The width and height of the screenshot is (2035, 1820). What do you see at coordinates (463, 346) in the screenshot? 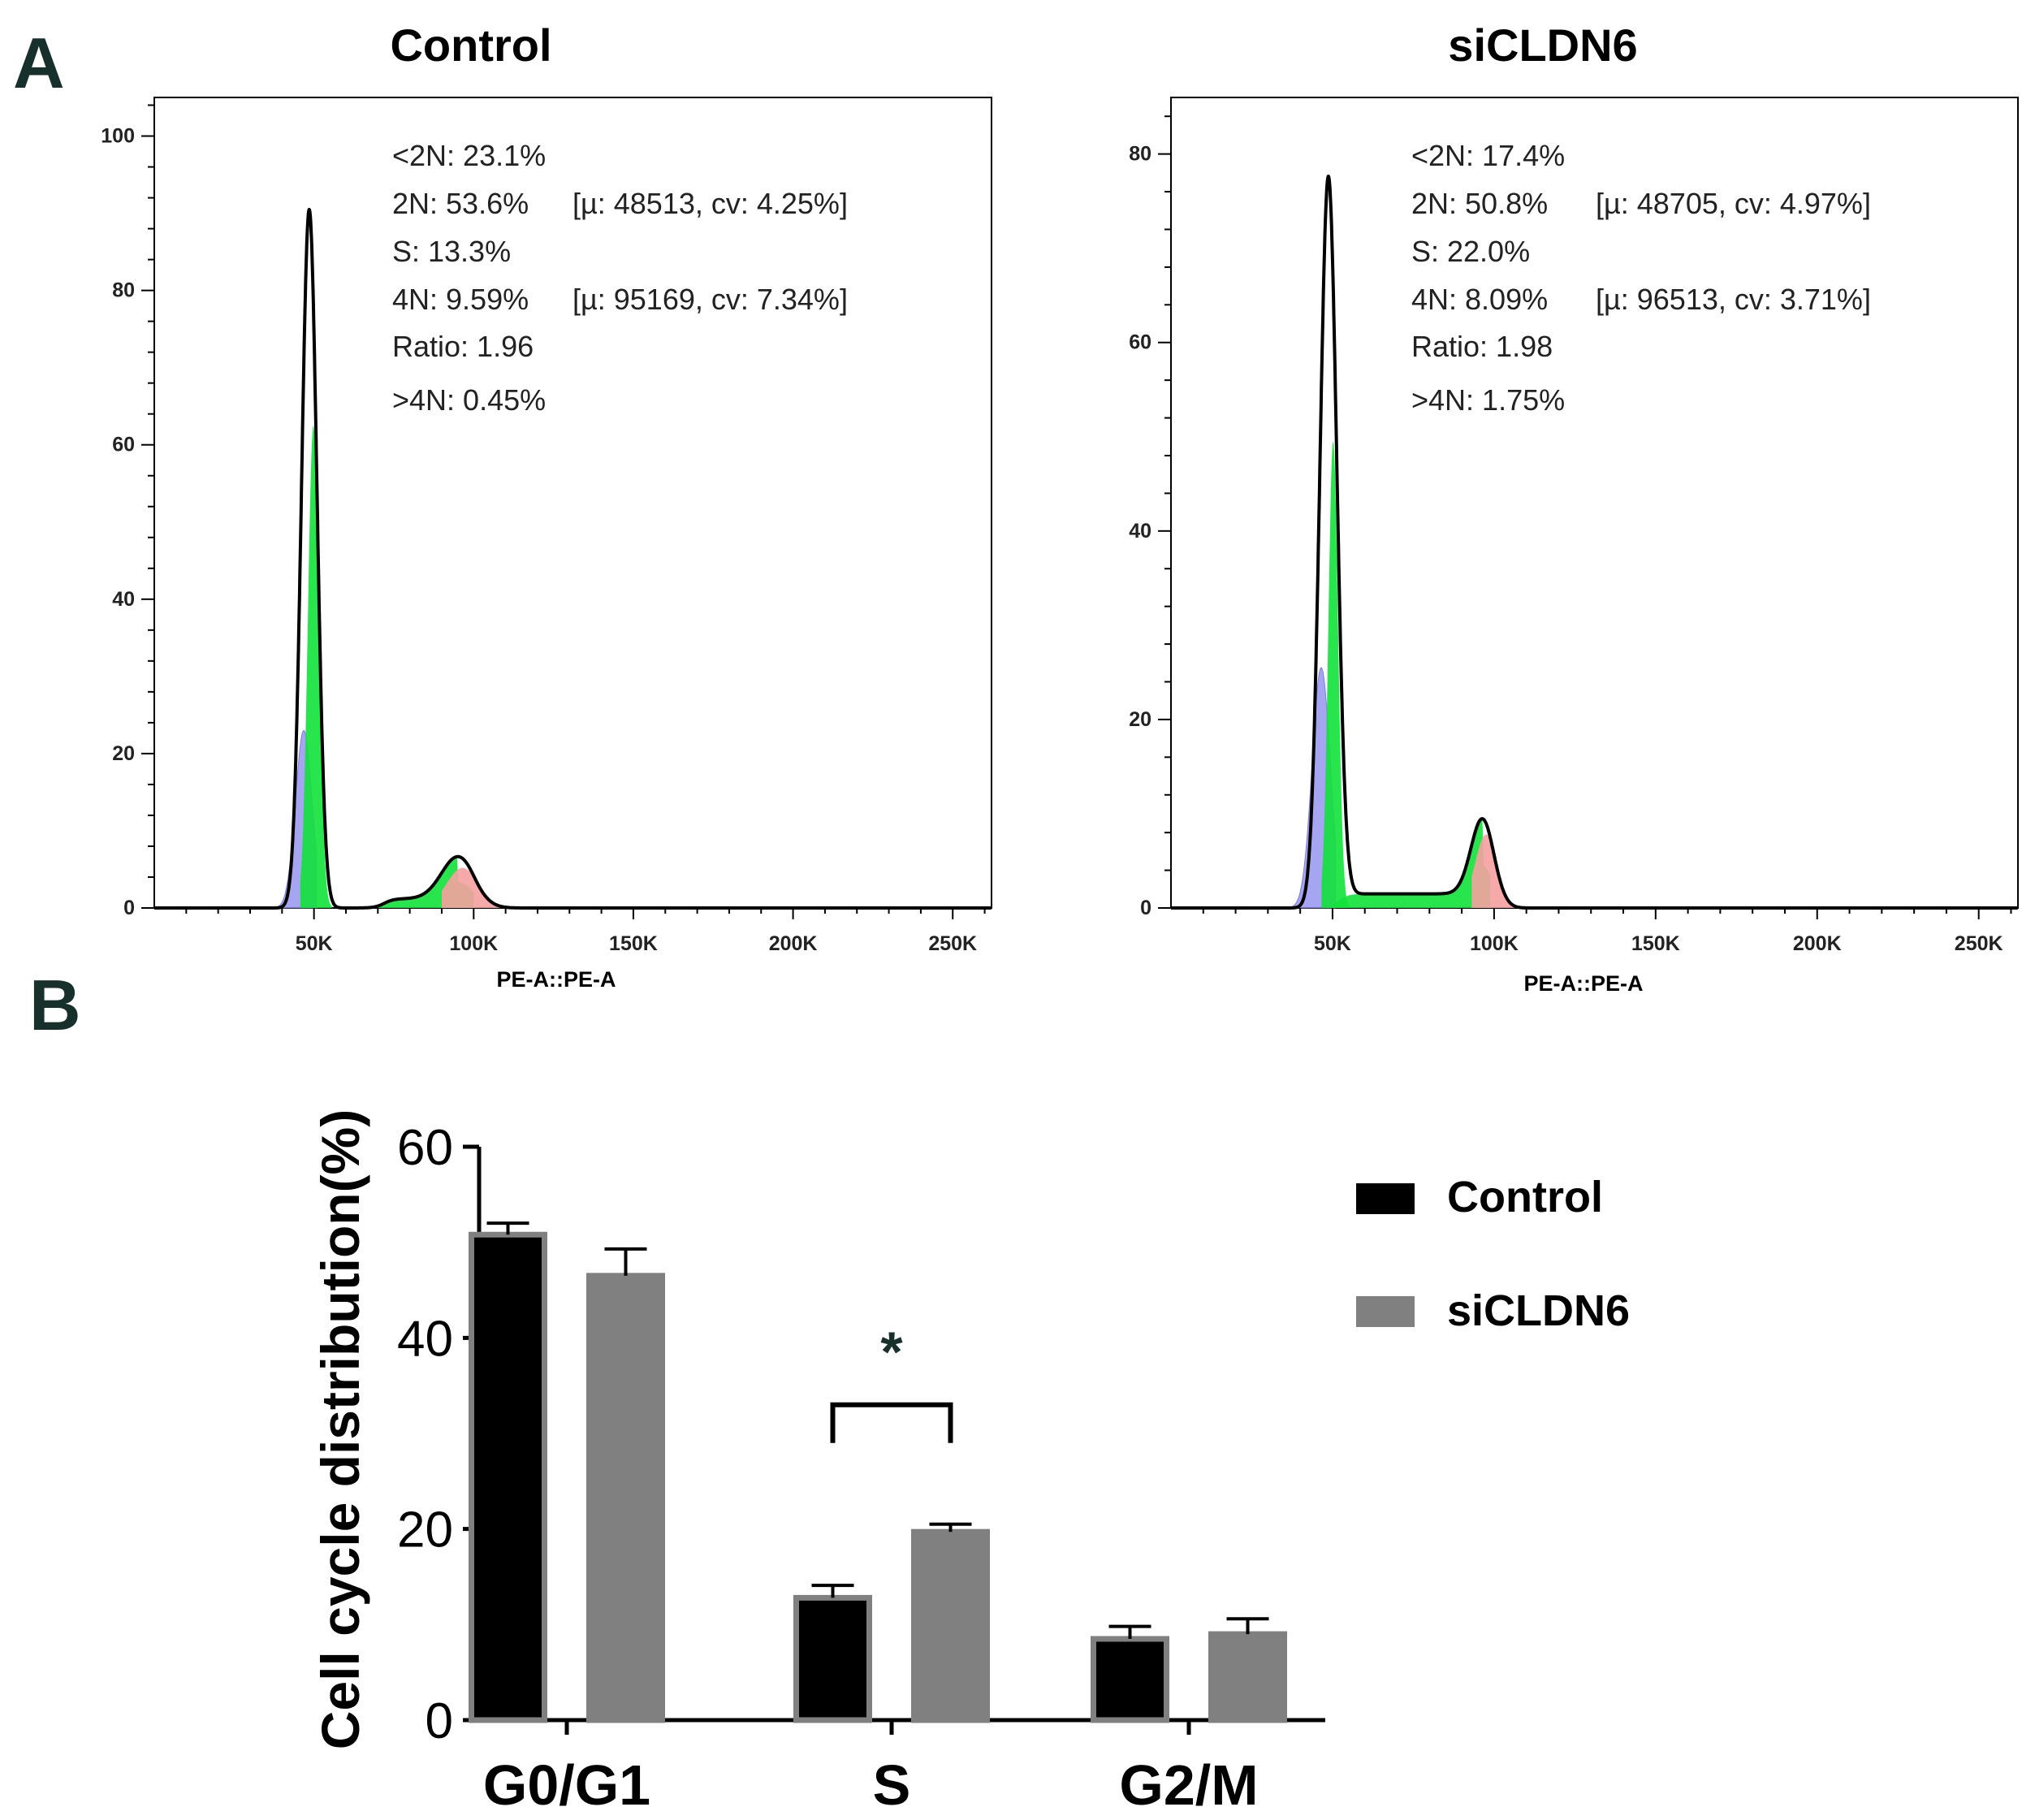
I see `stat-ratio: Ratio: 1.96` at bounding box center [463, 346].